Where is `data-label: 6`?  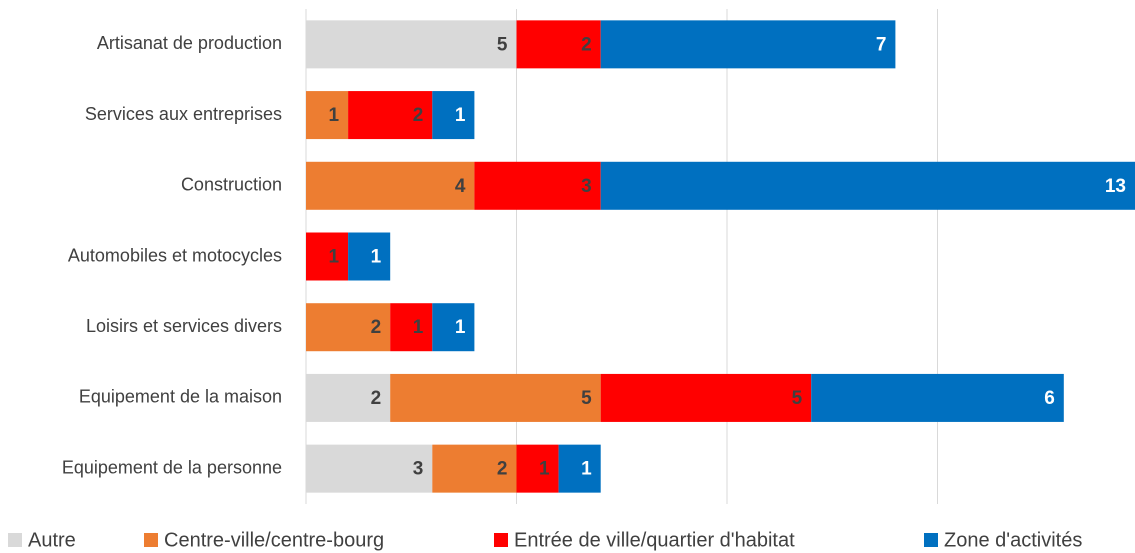
data-label: 6 is located at coordinates (1049, 398).